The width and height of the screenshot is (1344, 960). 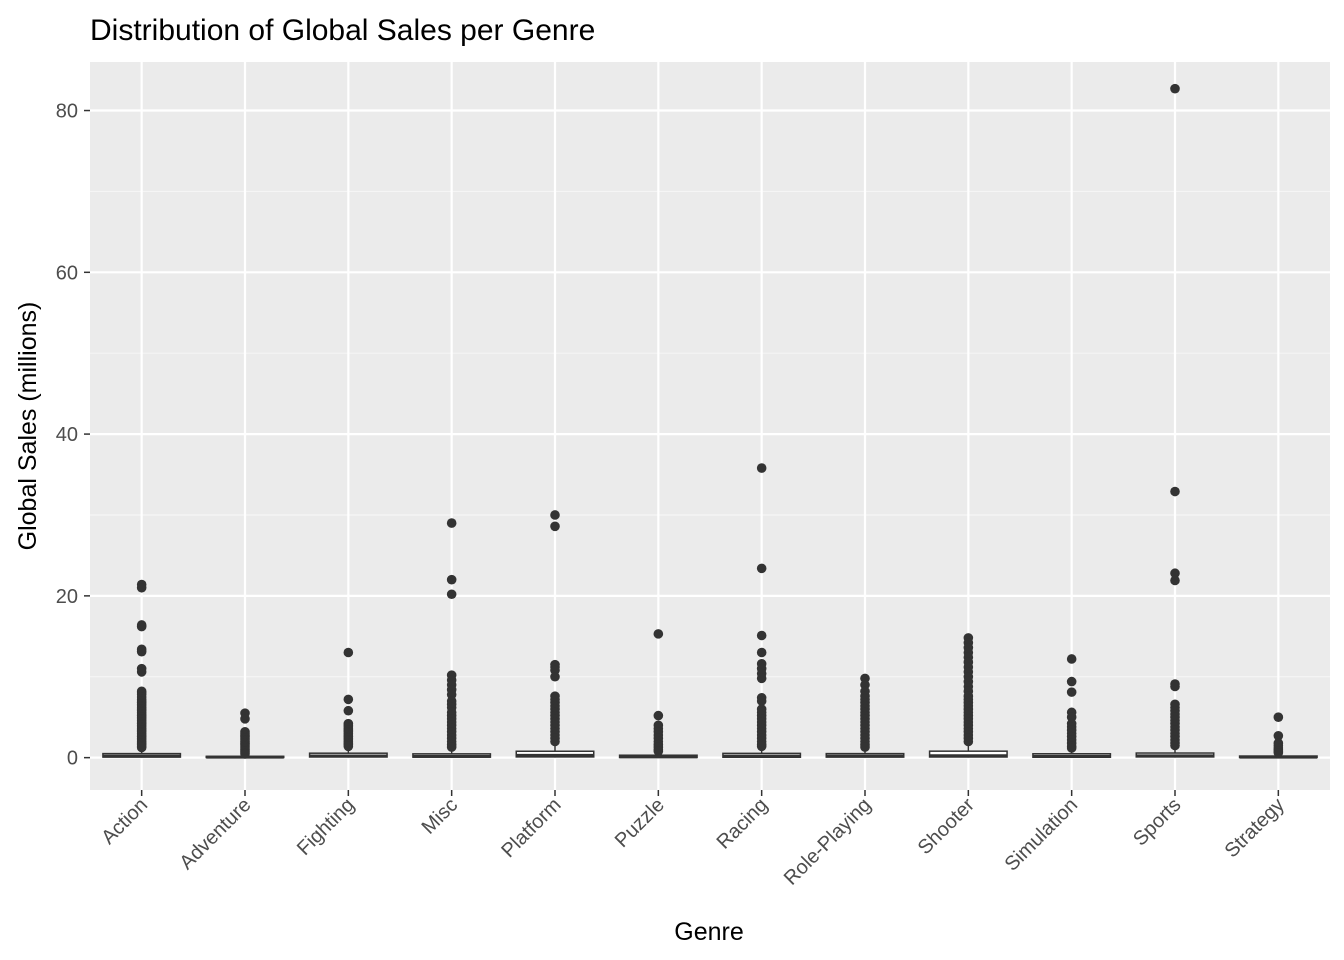 I want to click on x-tick-label: Simulation, so click(x=1042, y=835).